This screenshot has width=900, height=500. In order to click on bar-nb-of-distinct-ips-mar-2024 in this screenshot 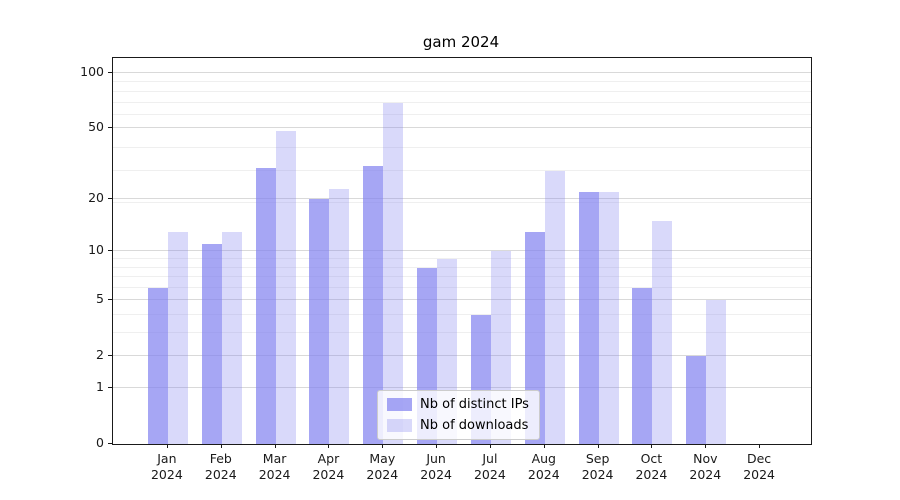, I will do `click(265, 306)`.